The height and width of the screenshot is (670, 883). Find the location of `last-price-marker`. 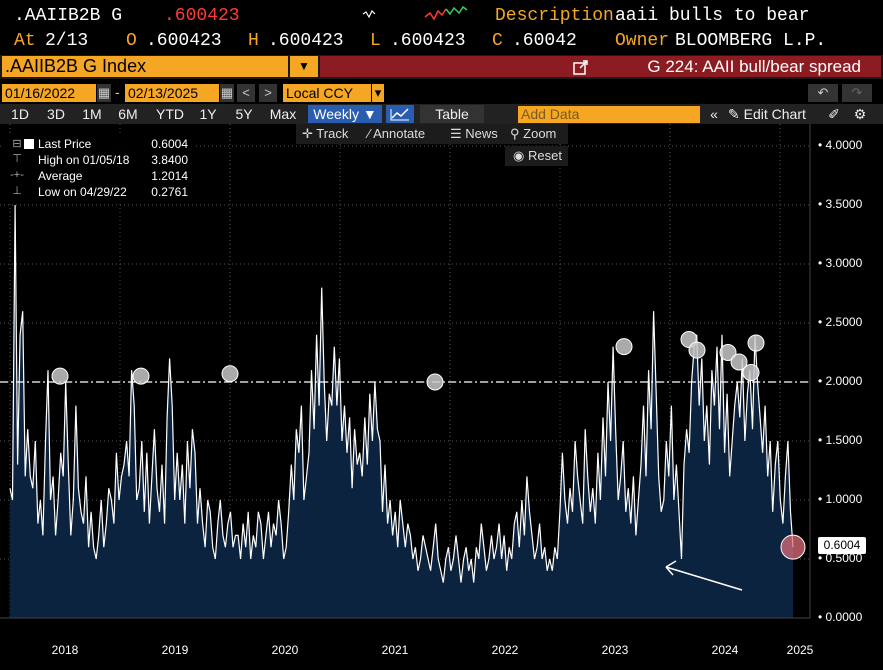

last-price-marker is located at coordinates (793, 547).